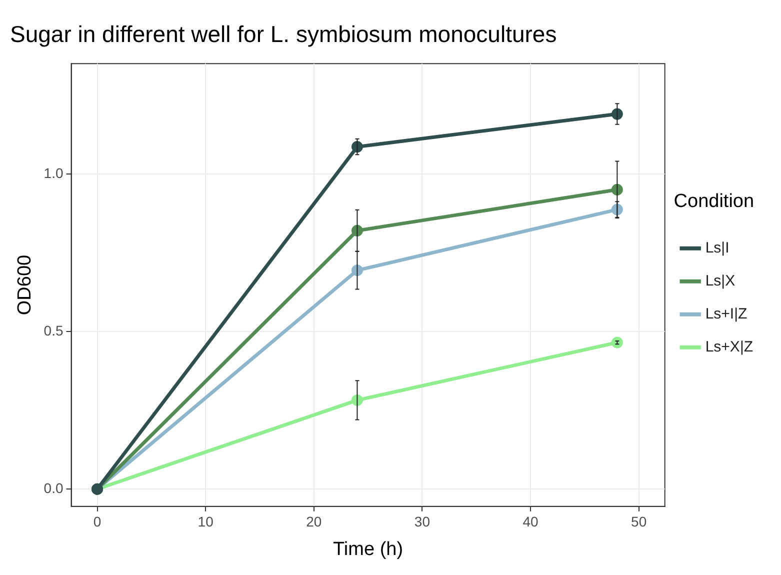  I want to click on chart-title: Sugar in different well for L. symbiosum monocultures, so click(283, 34).